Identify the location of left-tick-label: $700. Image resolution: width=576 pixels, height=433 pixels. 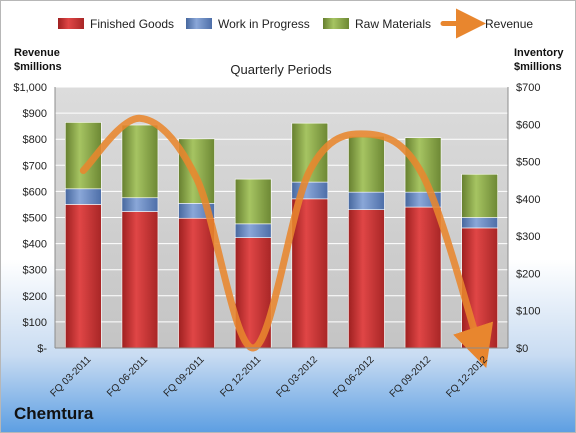
(35, 166).